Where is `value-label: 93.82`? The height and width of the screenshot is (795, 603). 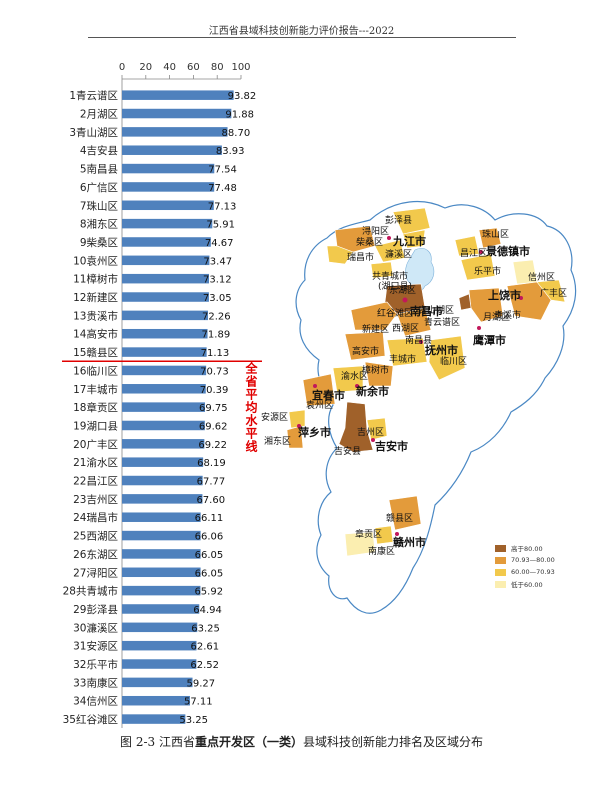
value-label: 93.82 is located at coordinates (242, 96).